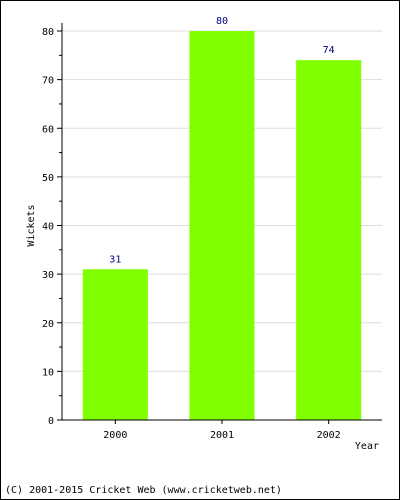  Describe the element at coordinates (48, 372) in the screenshot. I see `y-tick-label: 10` at that location.